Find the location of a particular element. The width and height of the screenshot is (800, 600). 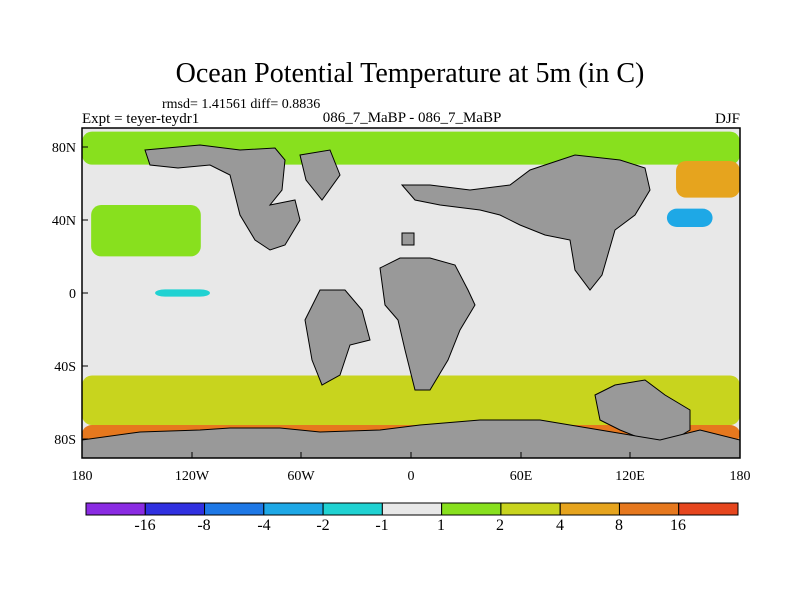

north-america-land is located at coordinates (222, 197).